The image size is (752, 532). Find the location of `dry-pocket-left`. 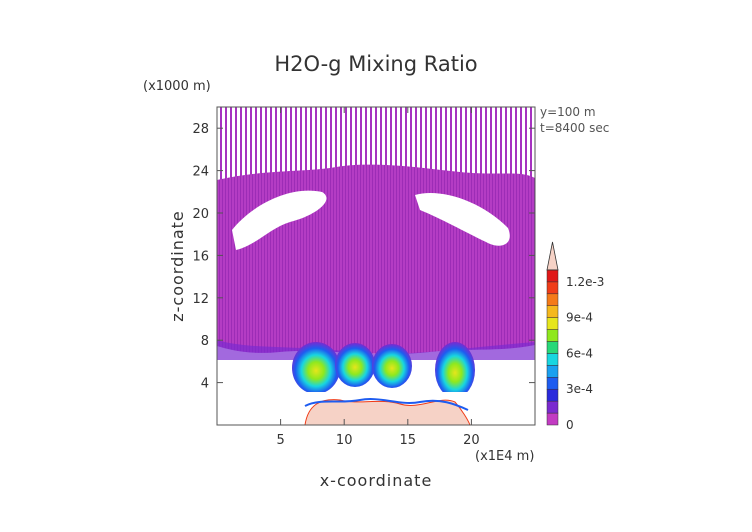

dry-pocket-left is located at coordinates (279, 220).